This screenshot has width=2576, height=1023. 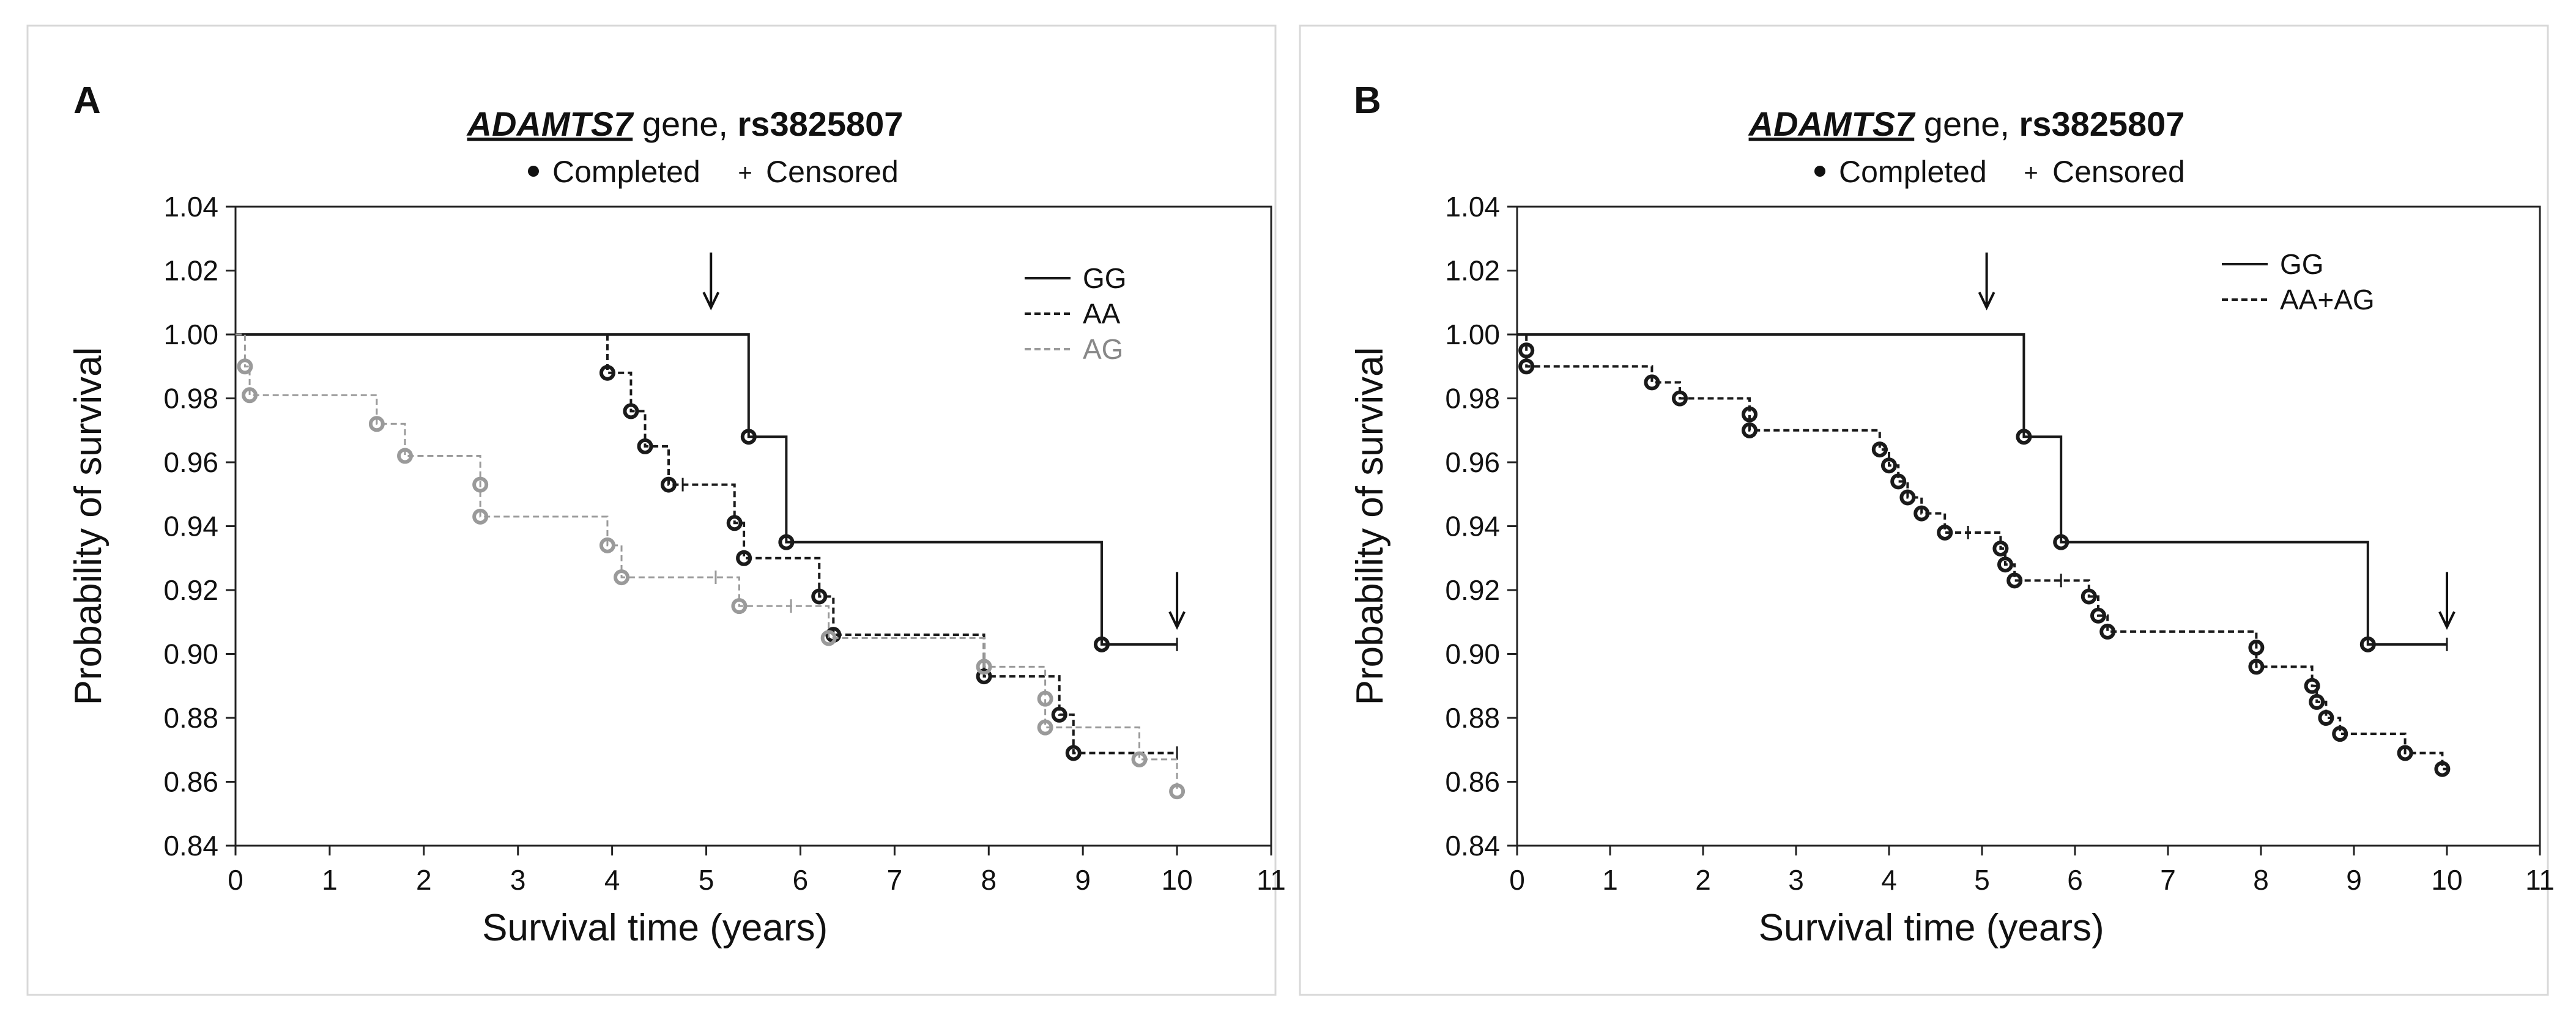 I want to click on panel-a-completed-label: Completed, so click(x=626, y=172).